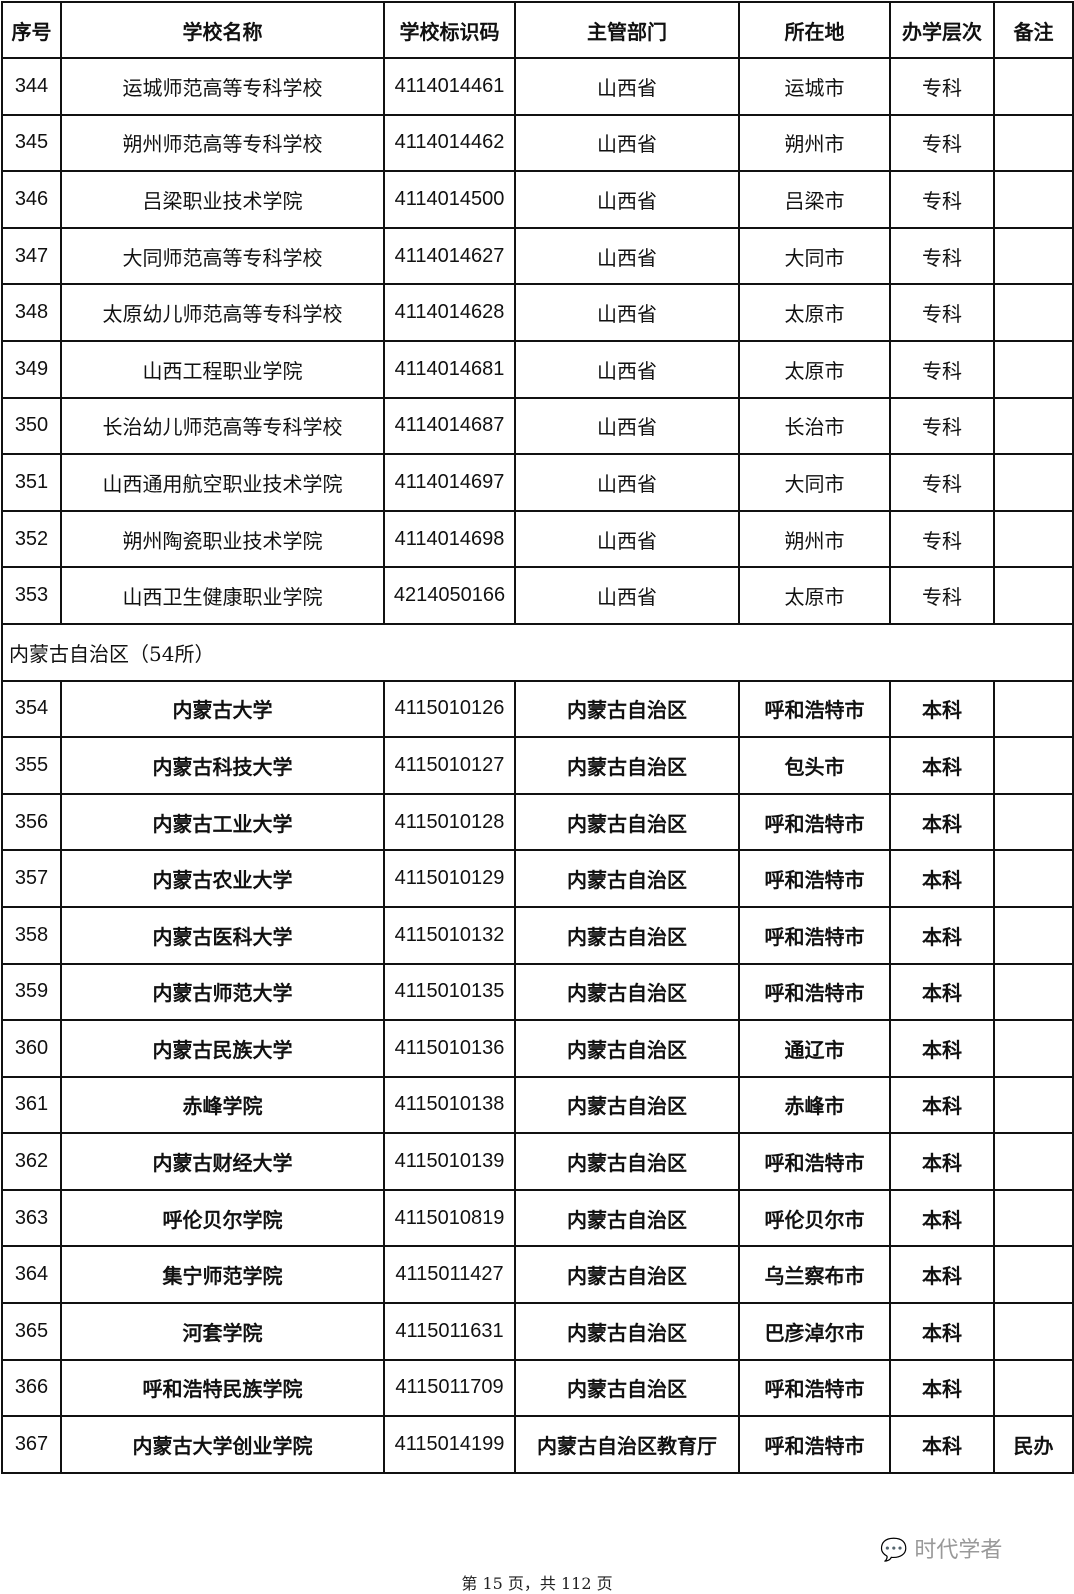  I want to click on header-school-name: 学校名称, so click(222, 30).